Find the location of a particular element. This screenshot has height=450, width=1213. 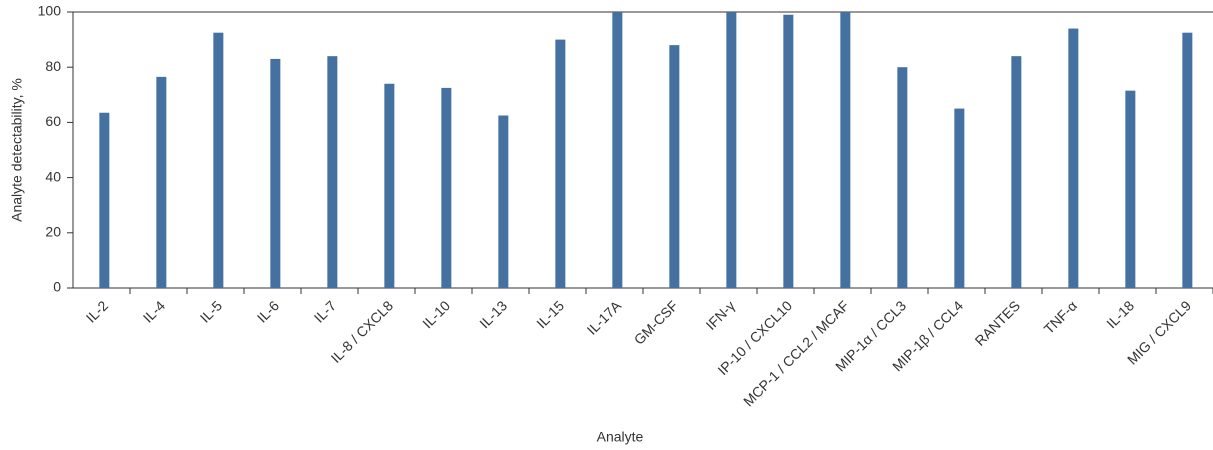

x-tick-label: IL-15 is located at coordinates (550, 314).